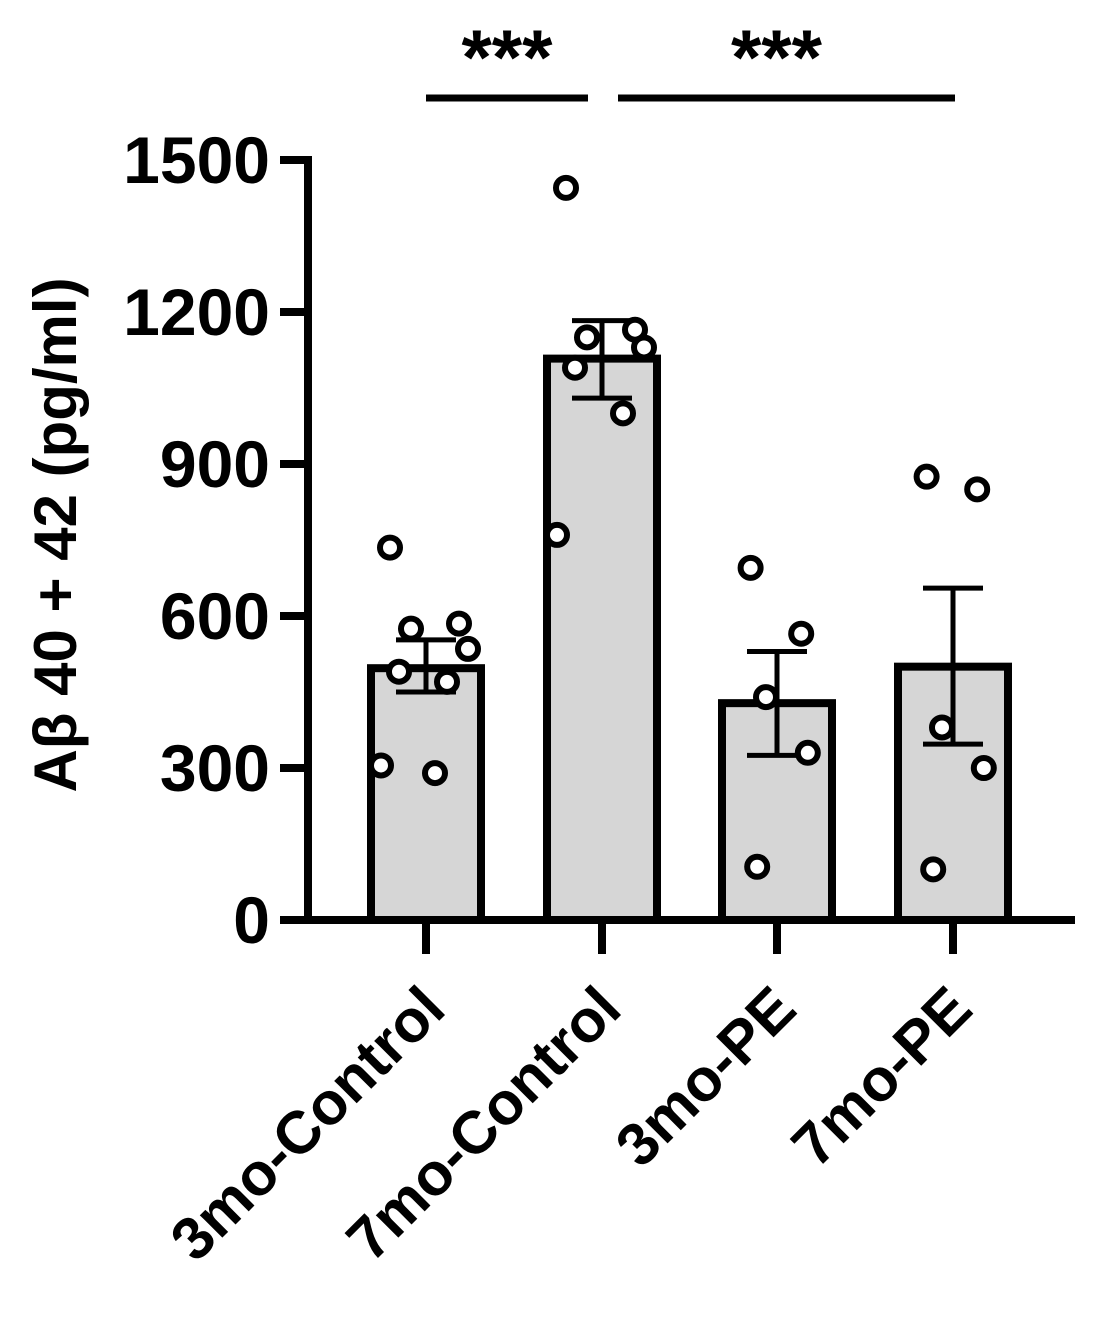 Image resolution: width=1096 pixels, height=1343 pixels. I want to click on y-tick-label: 0, so click(251, 920).